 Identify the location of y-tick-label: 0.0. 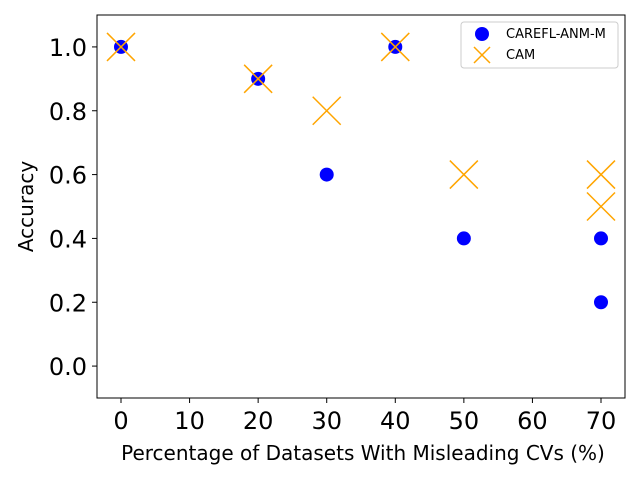
(68, 367).